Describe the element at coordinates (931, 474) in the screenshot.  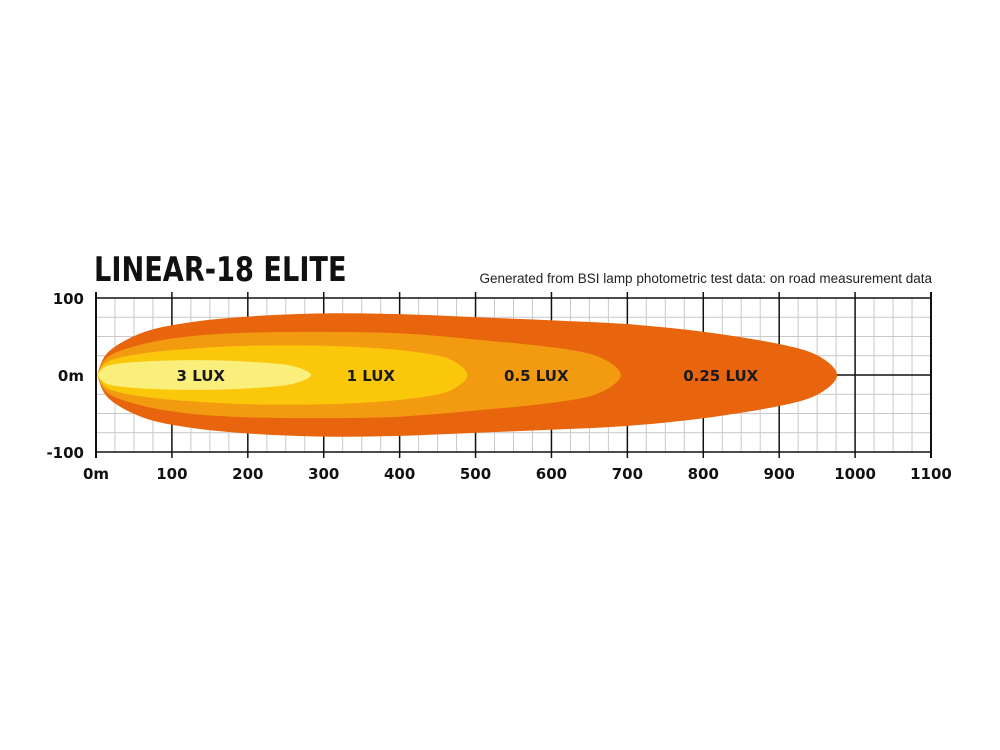
I see `x-tick-label: 1100` at that location.